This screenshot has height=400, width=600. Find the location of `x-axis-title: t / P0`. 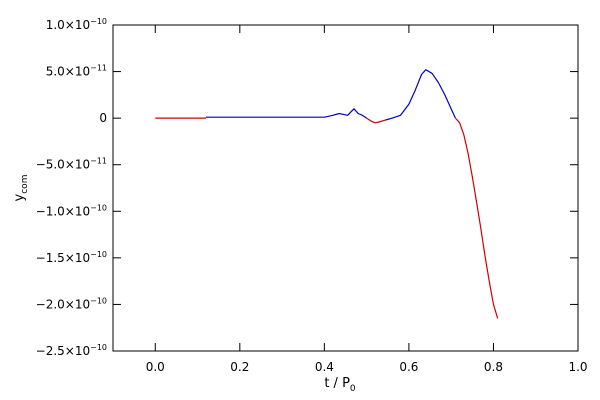

x-axis-title: t / P0 is located at coordinates (340, 385).